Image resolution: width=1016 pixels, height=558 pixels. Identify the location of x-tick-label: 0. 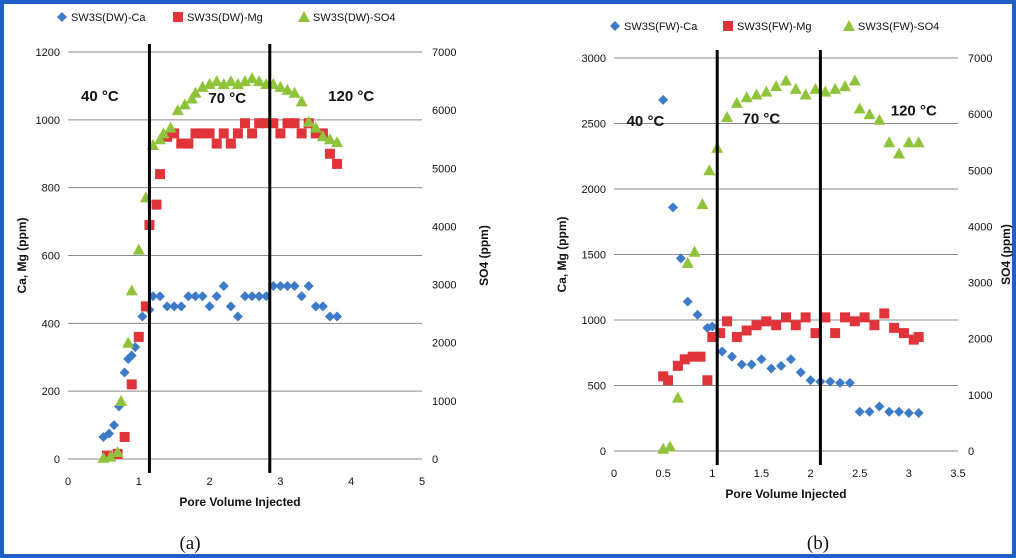
(68, 482).